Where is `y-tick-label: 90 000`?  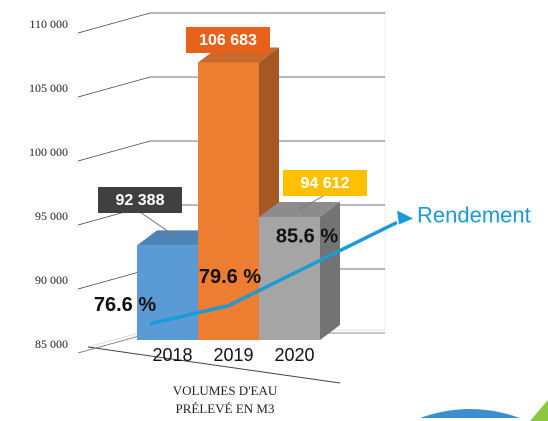 y-tick-label: 90 000 is located at coordinates (51, 280).